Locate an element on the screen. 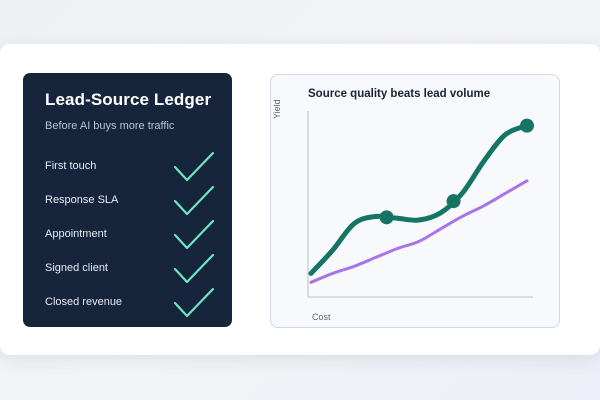  ledger-item-label: Signed client is located at coordinates (76, 268).